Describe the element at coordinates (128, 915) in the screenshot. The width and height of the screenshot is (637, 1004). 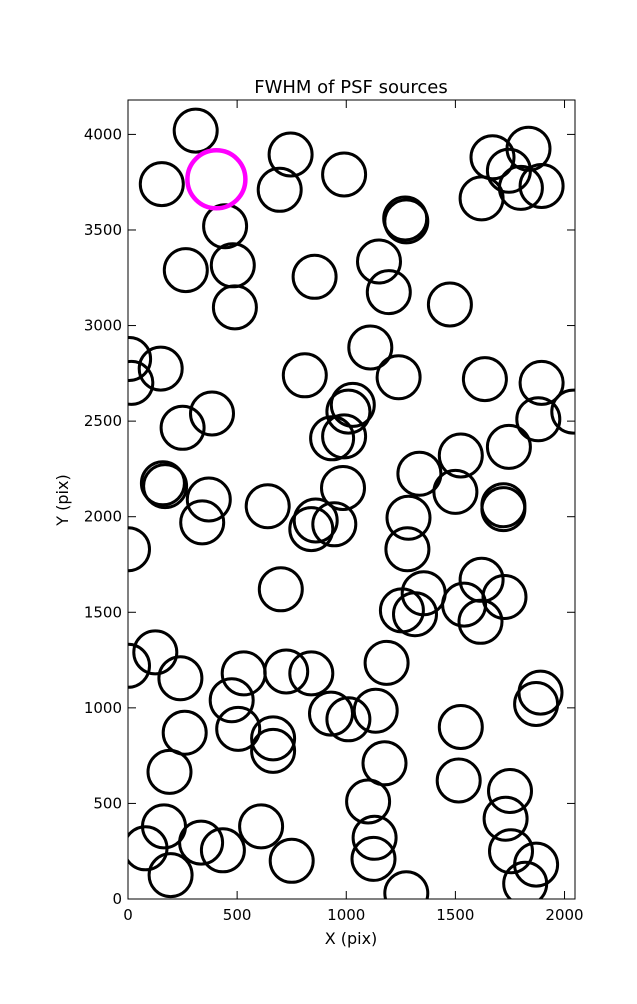
I see `x-tick-label: 0` at that location.